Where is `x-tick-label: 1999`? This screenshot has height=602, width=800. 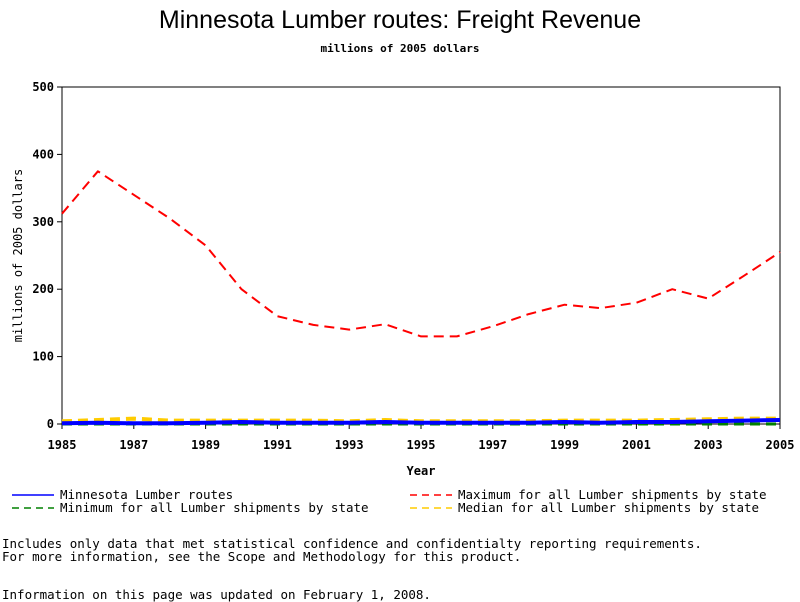
x-tick-label: 1999 is located at coordinates (564, 445).